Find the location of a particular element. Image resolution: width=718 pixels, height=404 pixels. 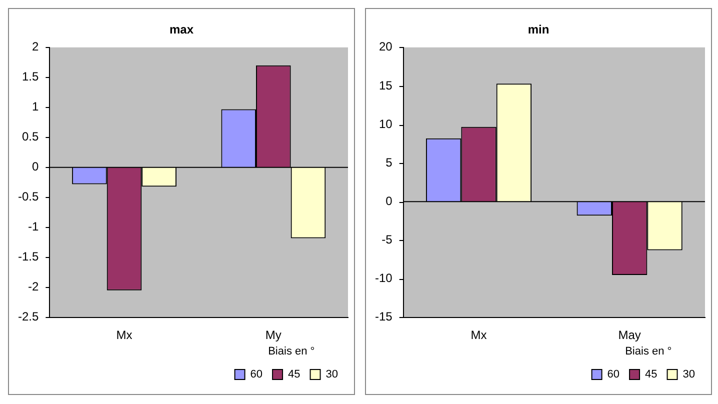

chart-title: min is located at coordinates (539, 29).